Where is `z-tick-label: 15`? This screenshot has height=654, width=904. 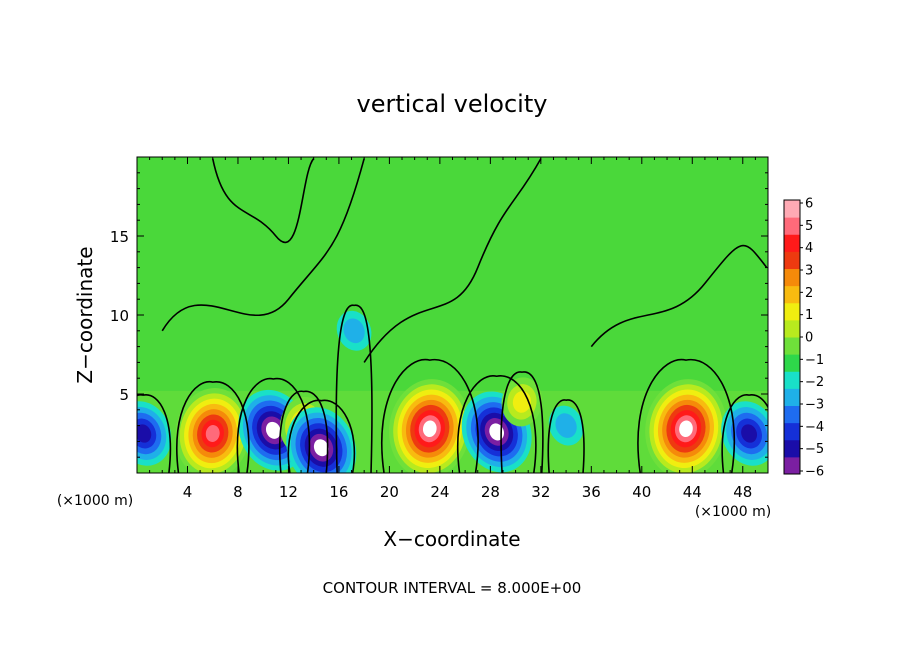 z-tick-label: 15 is located at coordinates (119, 237).